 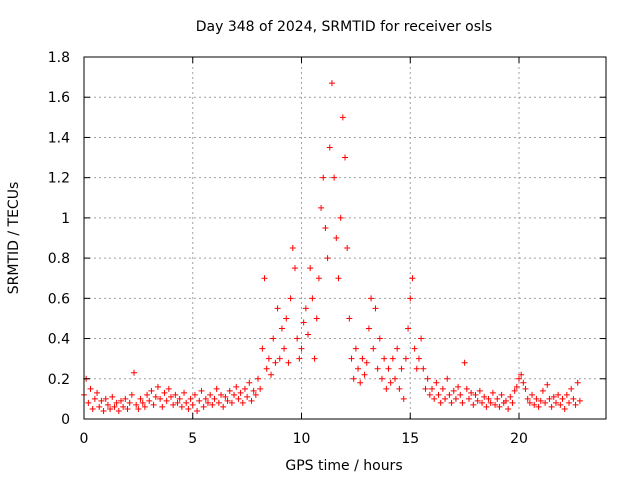 I want to click on y-tick-label: 1.4, so click(x=59, y=138).